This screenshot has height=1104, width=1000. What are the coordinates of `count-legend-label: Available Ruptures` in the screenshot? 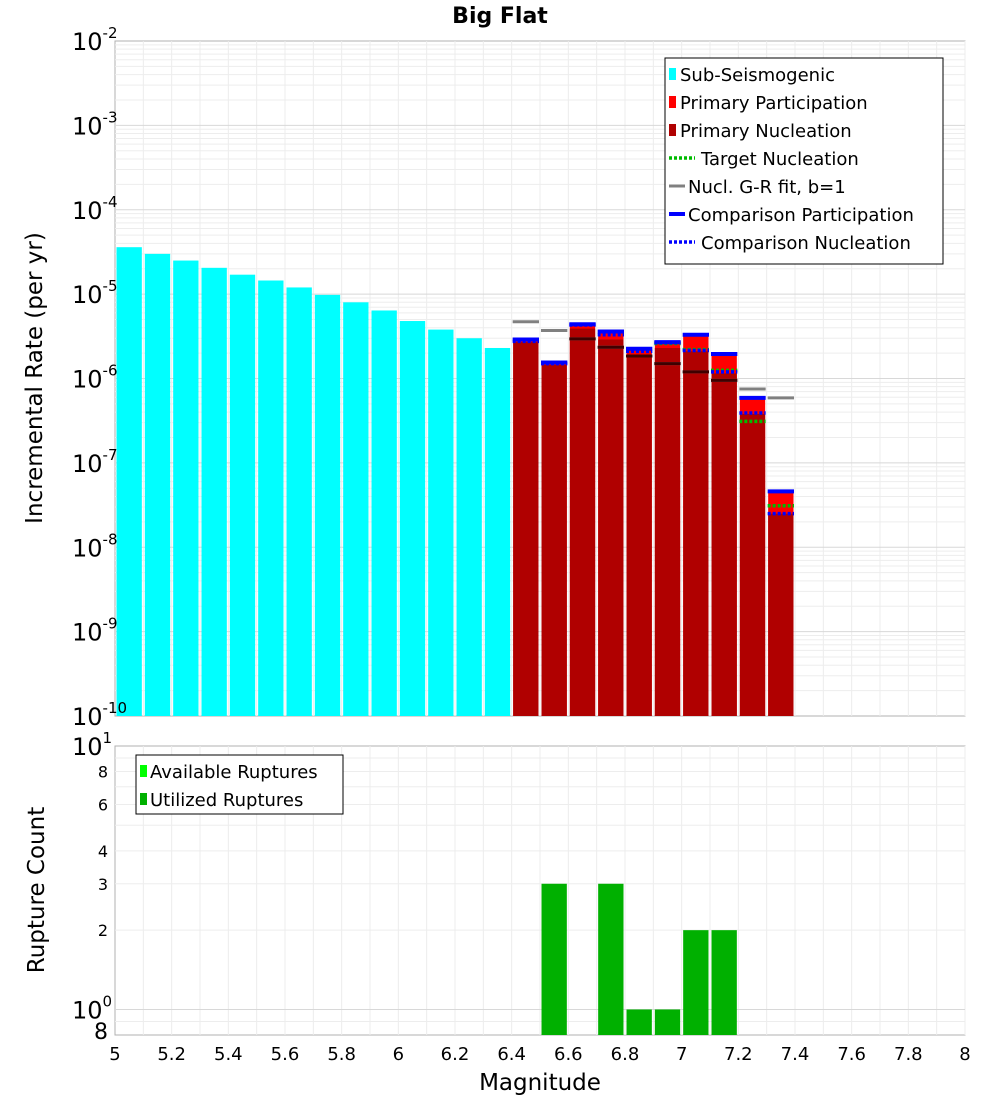 It's located at (234, 772).